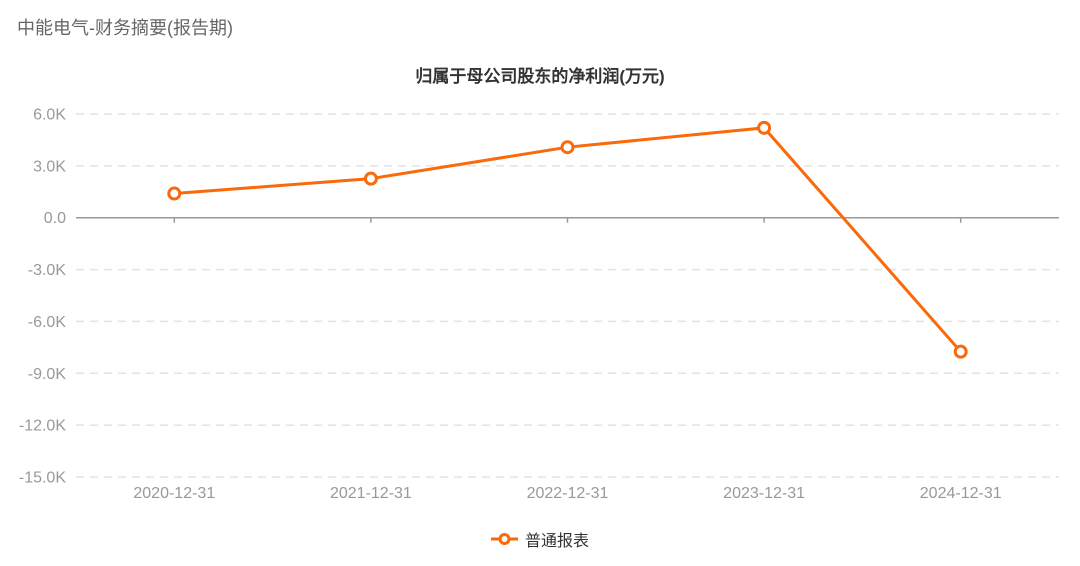 The width and height of the screenshot is (1080, 566). Describe the element at coordinates (49, 115) in the screenshot. I see `y-axis-tick-label: 6.0K` at that location.